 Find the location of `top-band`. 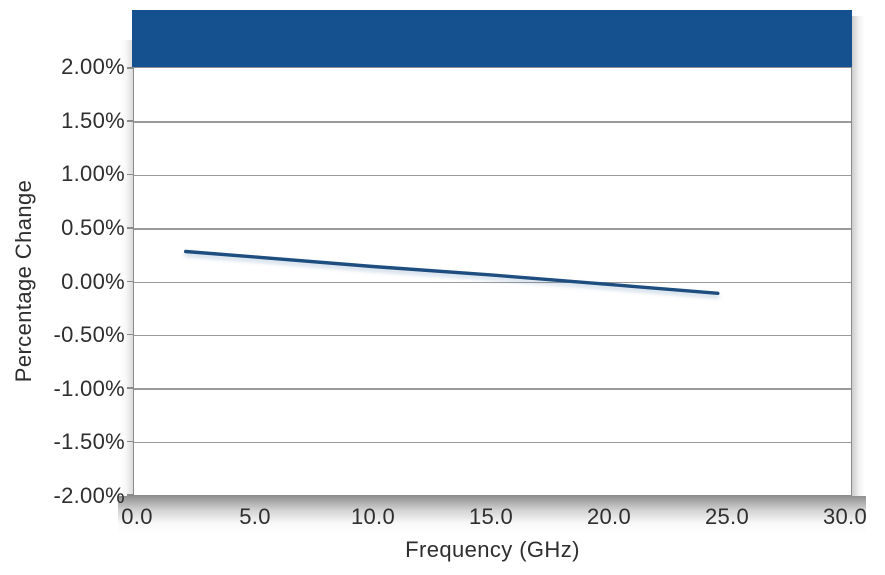

top-band is located at coordinates (492, 38).